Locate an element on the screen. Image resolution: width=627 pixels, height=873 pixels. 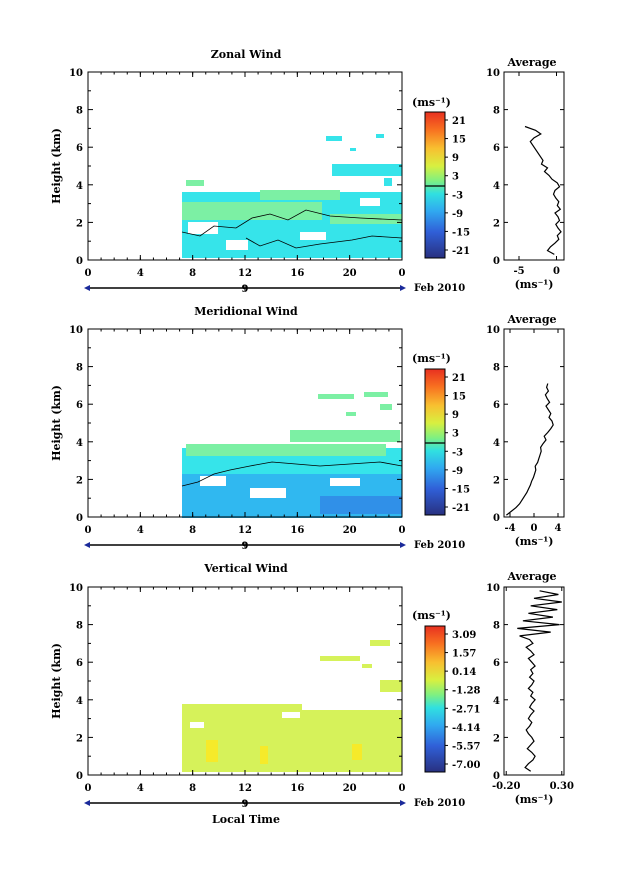
average-y-tick-label: 10 is located at coordinates (493, 330).